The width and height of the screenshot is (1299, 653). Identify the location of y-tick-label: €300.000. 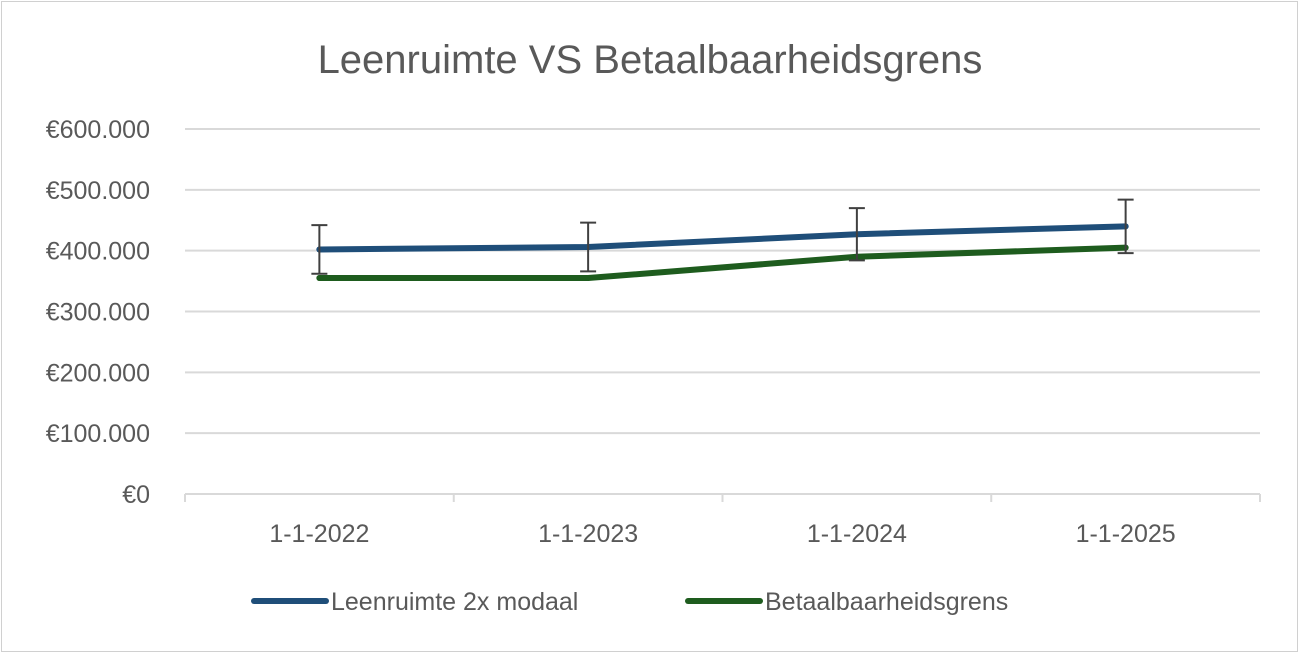
(98, 313).